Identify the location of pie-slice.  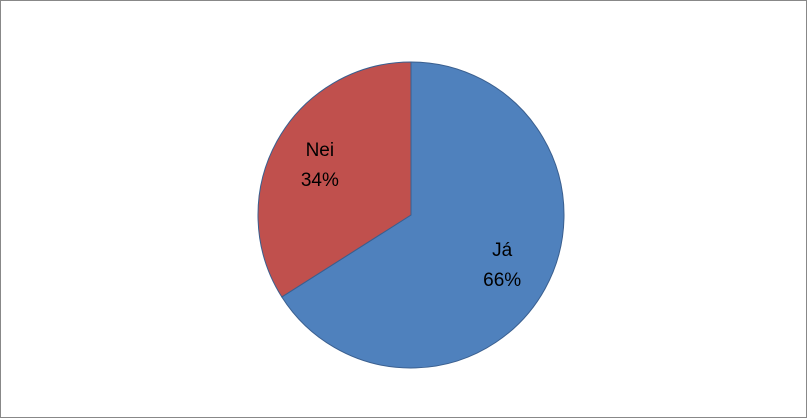
(334, 179).